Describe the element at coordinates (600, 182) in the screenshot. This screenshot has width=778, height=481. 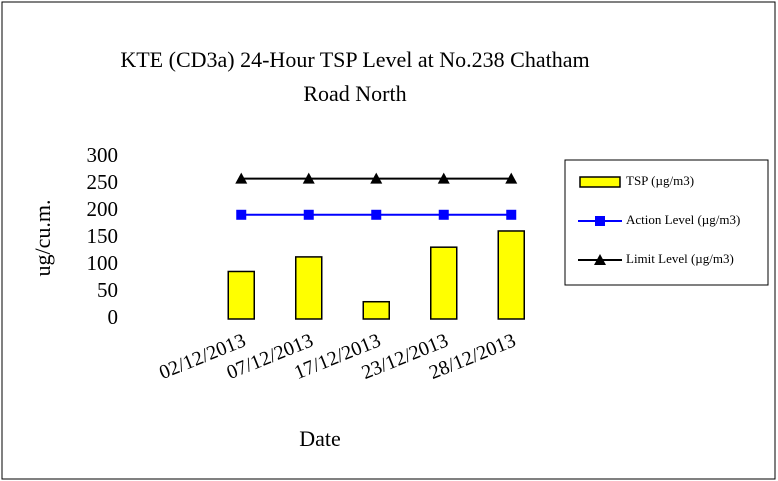
I see `legend-swatch` at that location.